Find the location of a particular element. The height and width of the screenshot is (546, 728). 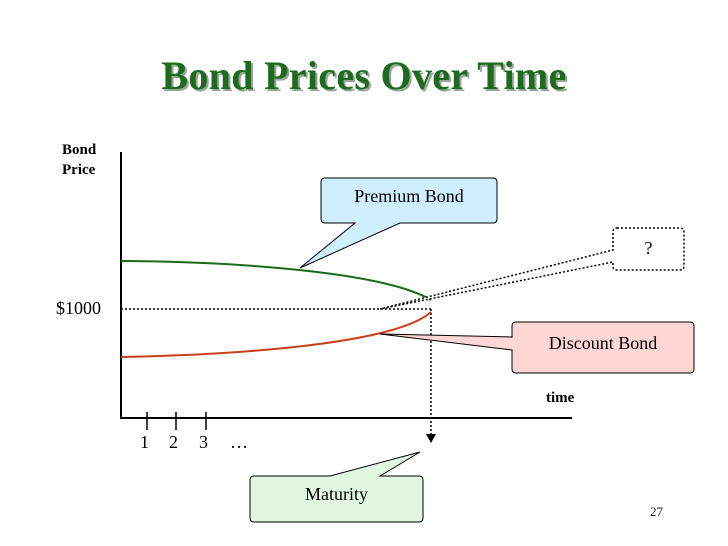

premium-bond-label: Premium Bond is located at coordinates (409, 196).